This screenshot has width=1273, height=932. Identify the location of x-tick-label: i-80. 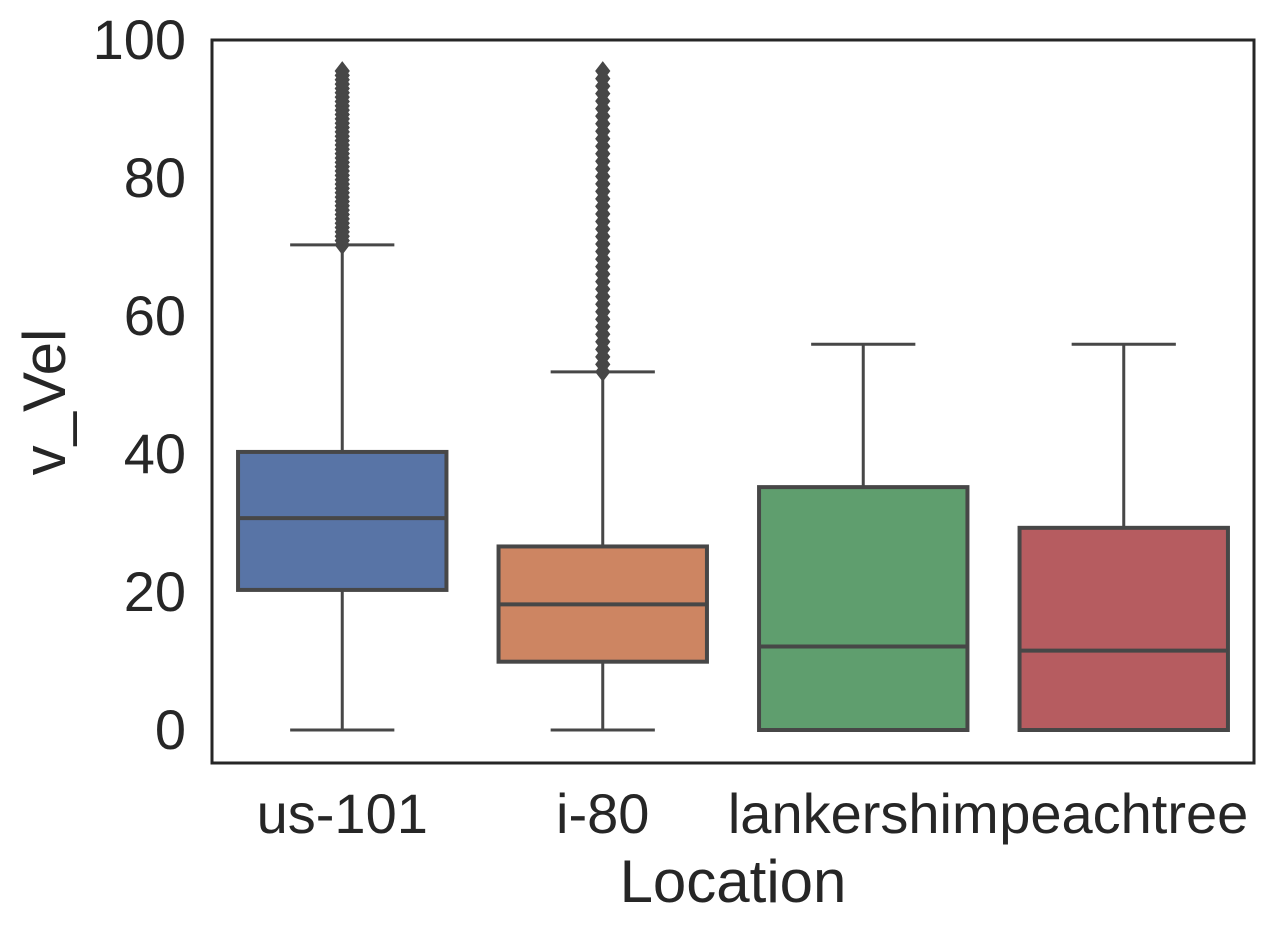
(602, 813).